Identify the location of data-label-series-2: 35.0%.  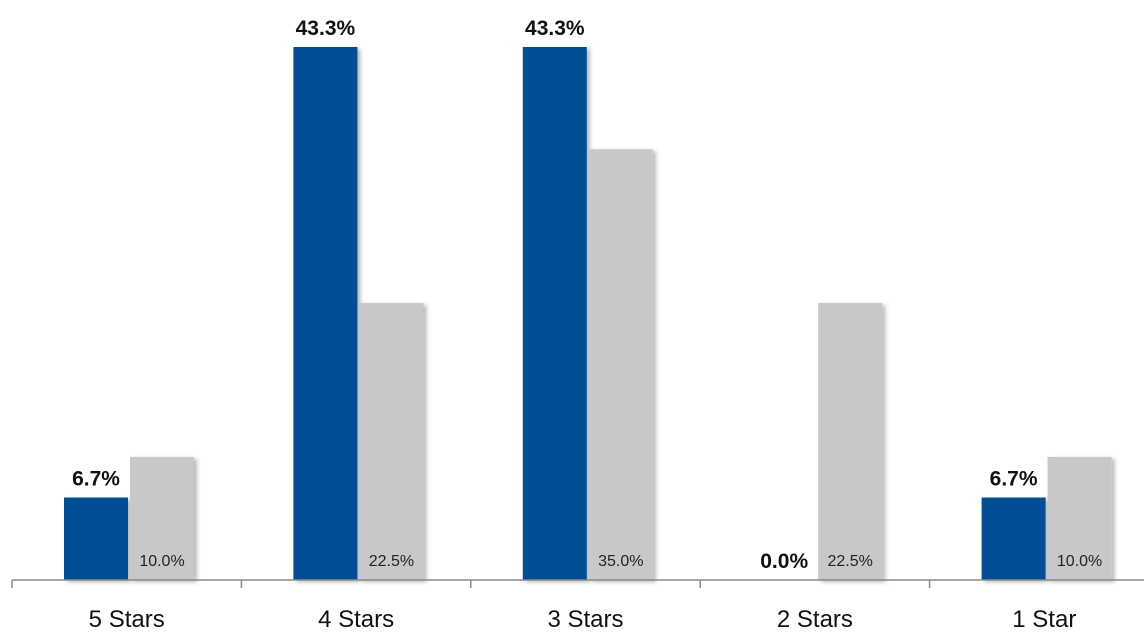
(620, 561).